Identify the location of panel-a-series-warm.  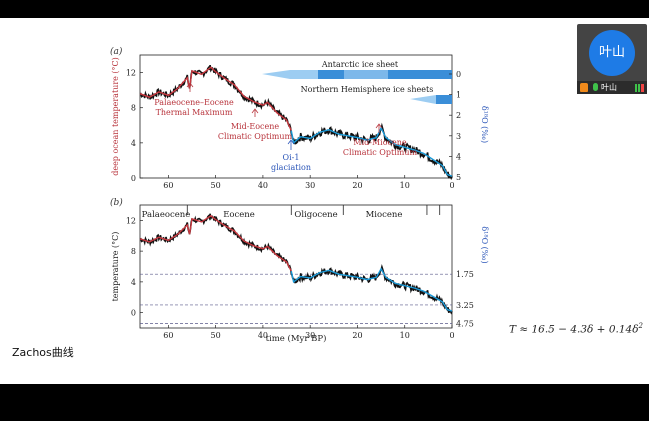
(215, 98).